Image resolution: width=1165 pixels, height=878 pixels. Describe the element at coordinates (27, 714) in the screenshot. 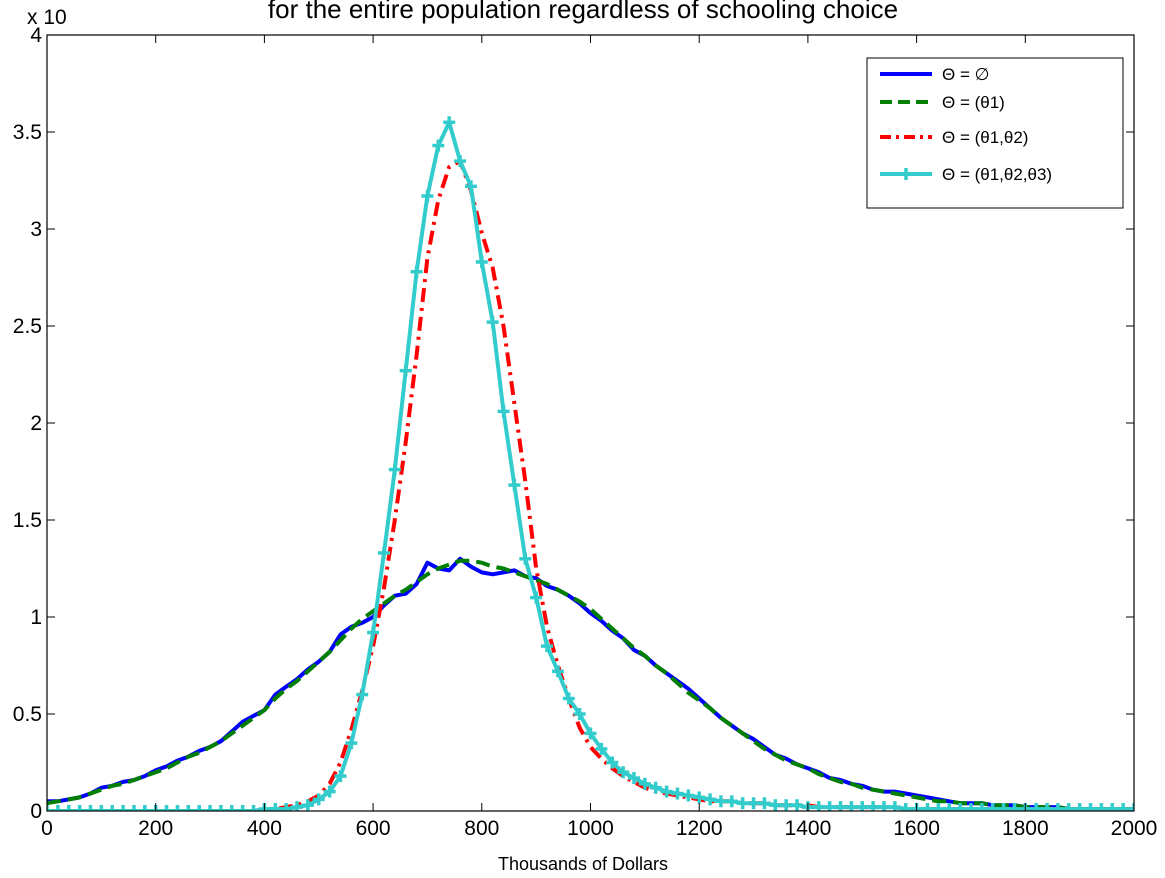

I see `y-tick-label: 0.5` at that location.